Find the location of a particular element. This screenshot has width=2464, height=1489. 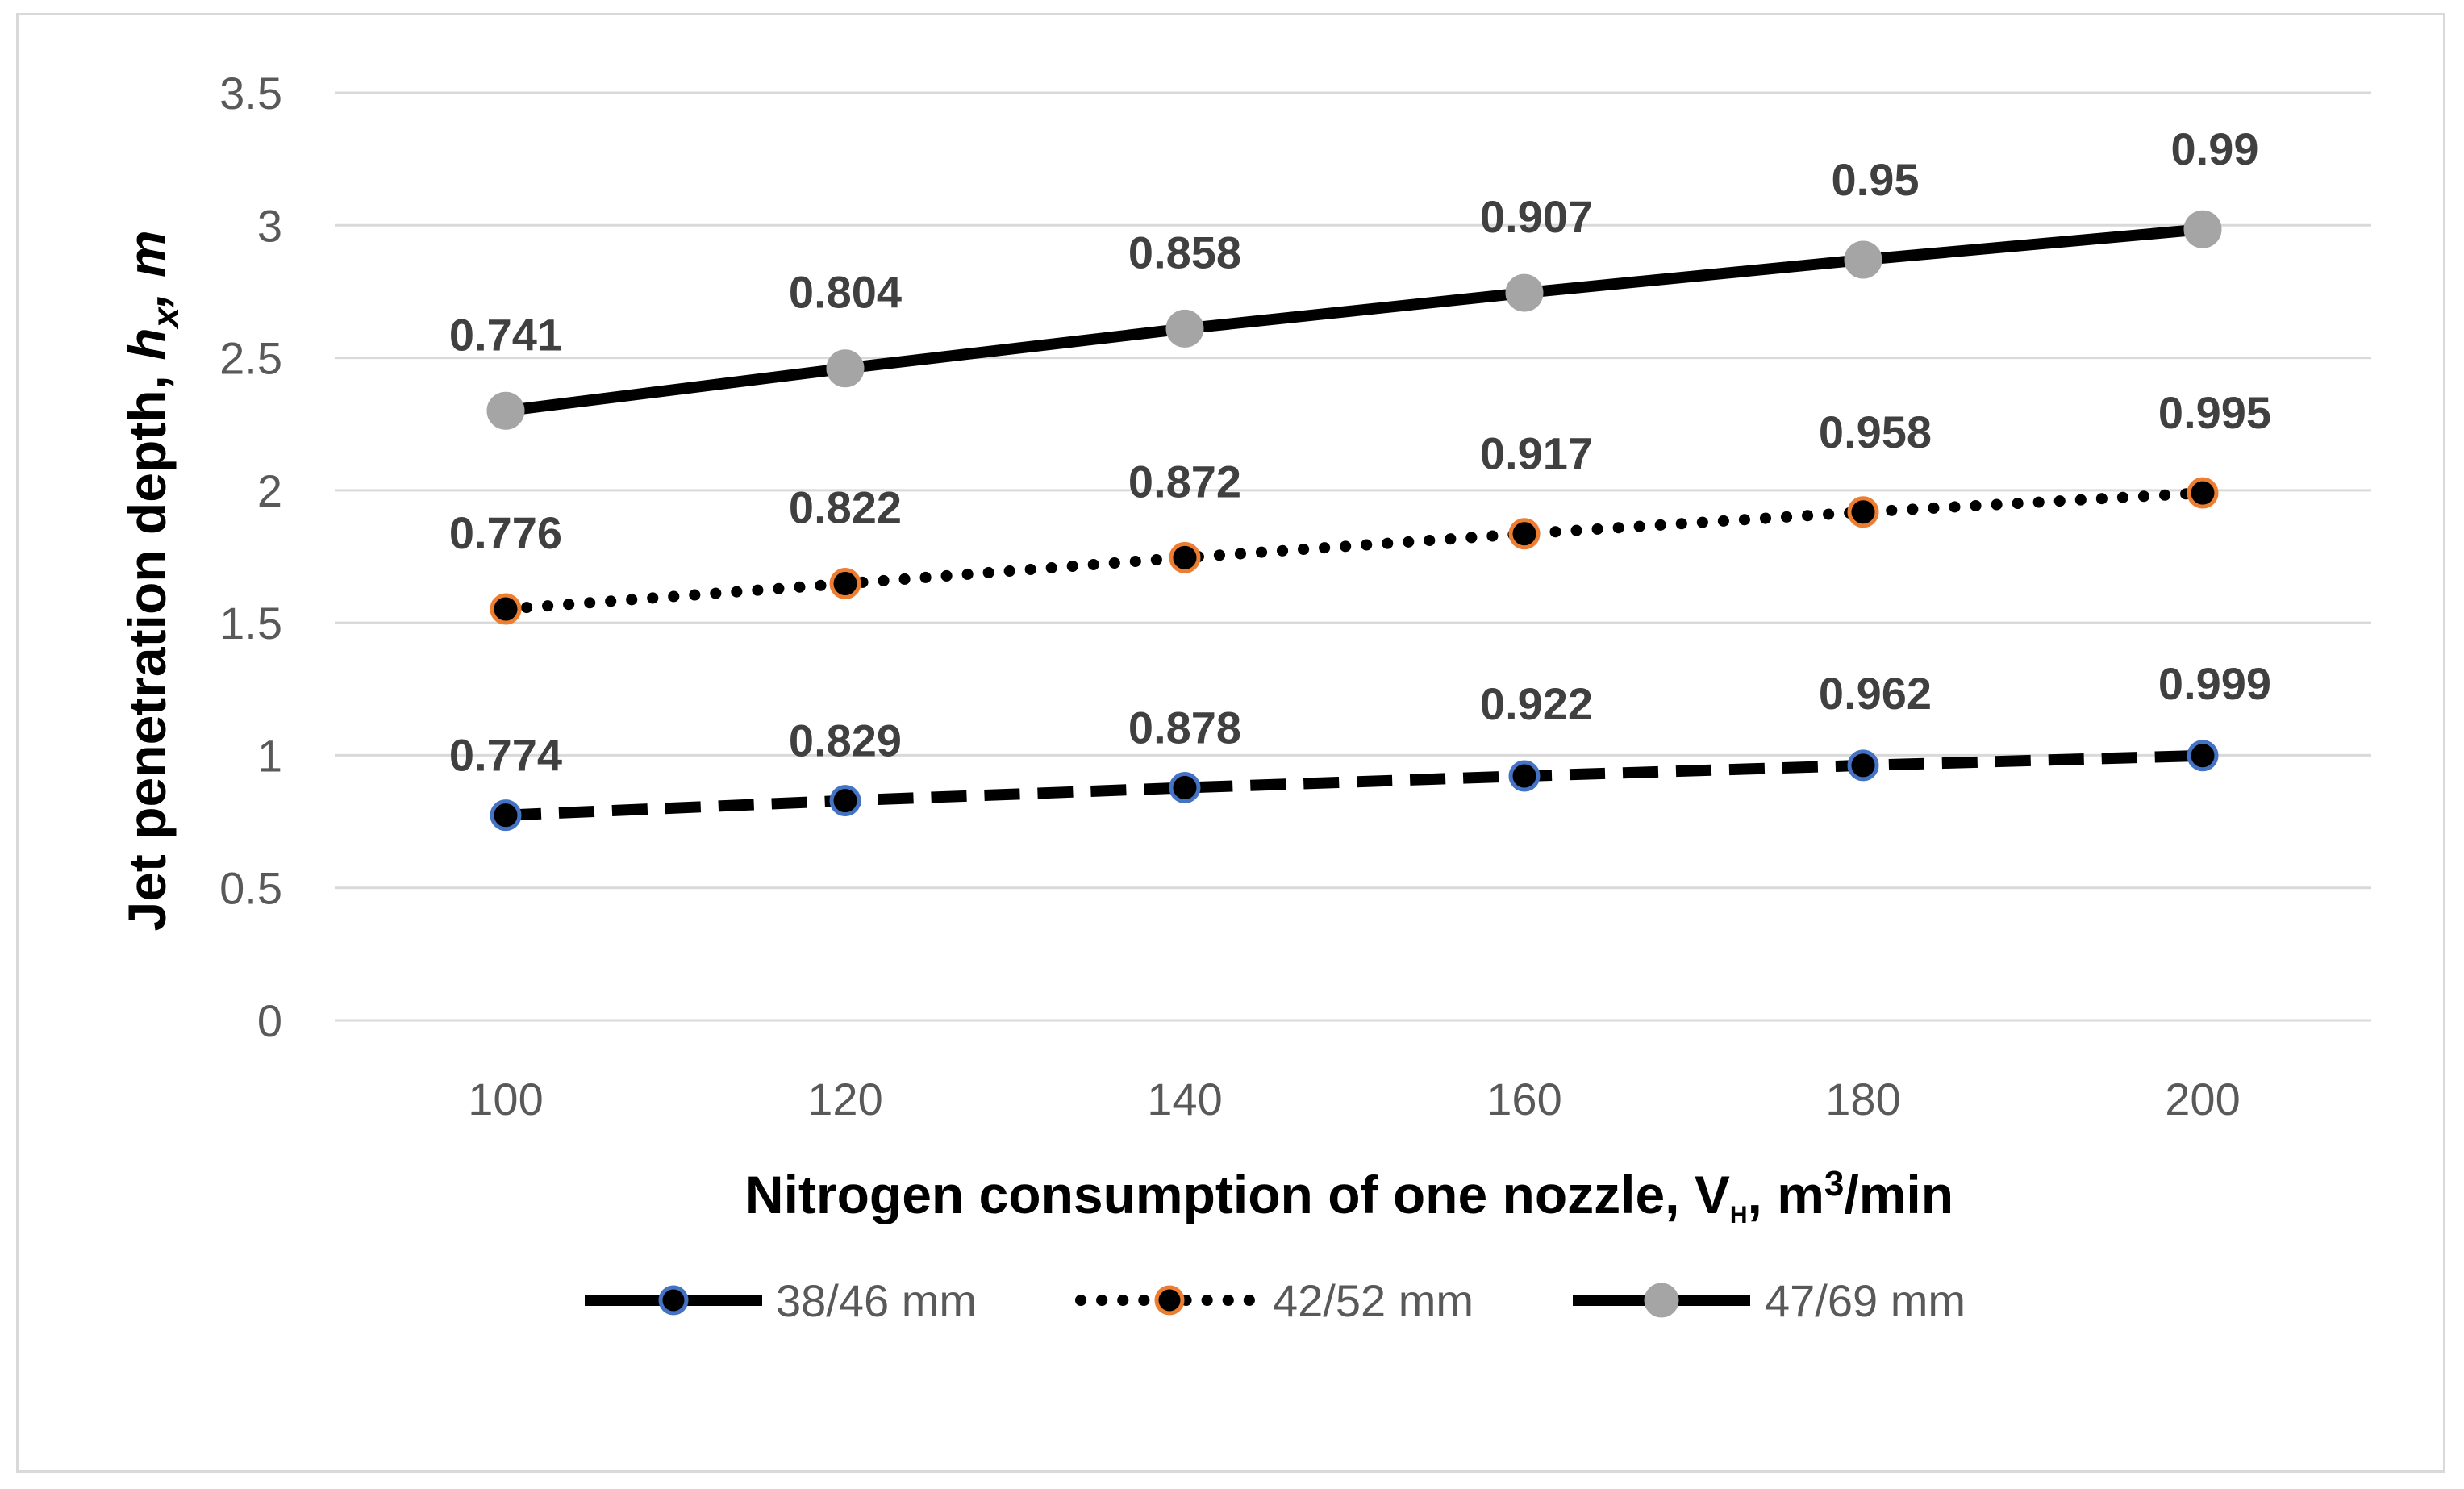

y-axis-title: Jet penetration depth, hx, m is located at coordinates (151, 580).